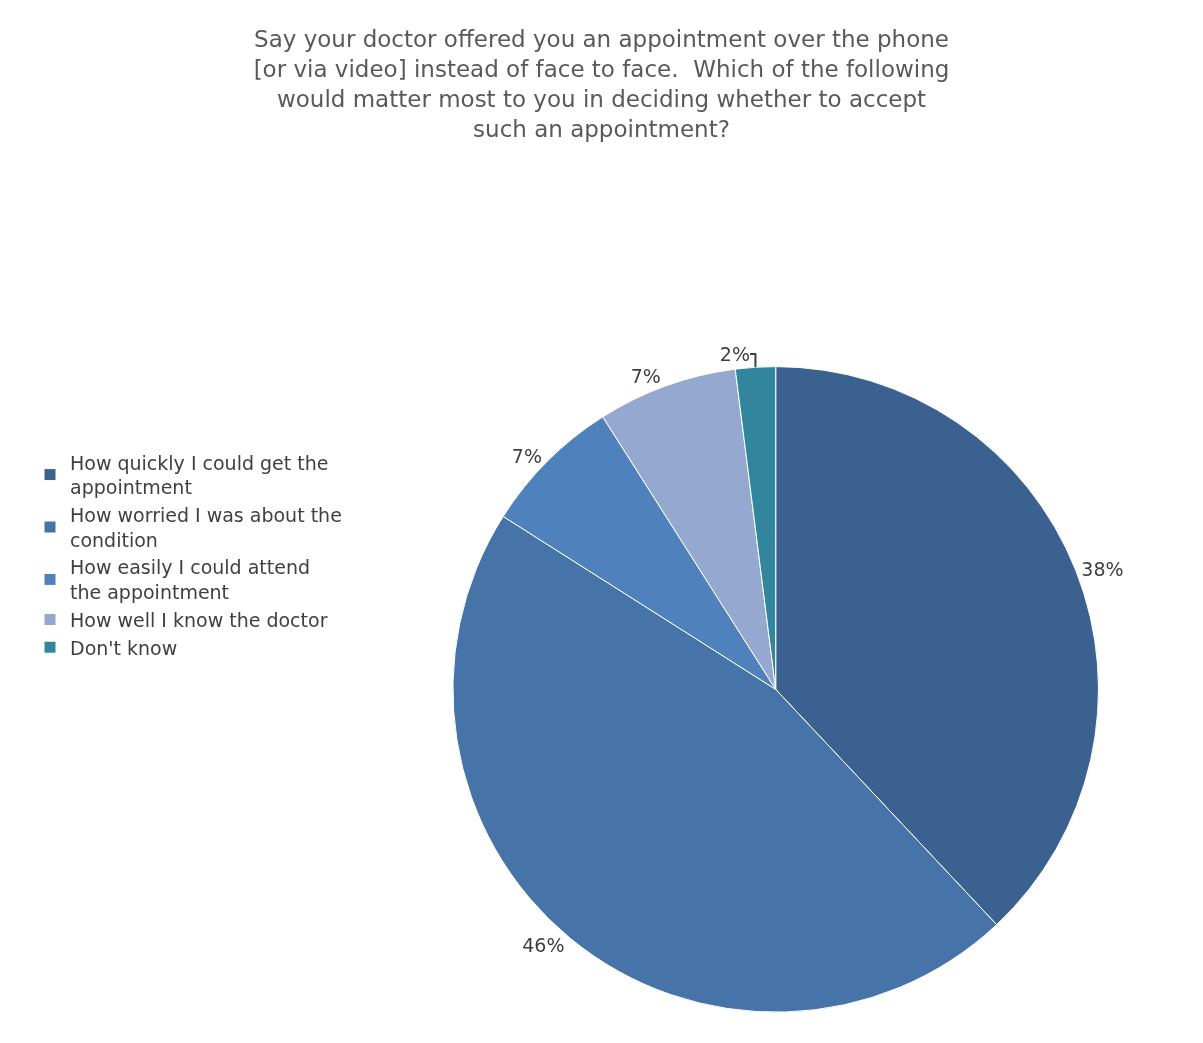 This screenshot has width=1203, height=1043. I want to click on legend-label: How worried I was about the condition, so click(206, 527).